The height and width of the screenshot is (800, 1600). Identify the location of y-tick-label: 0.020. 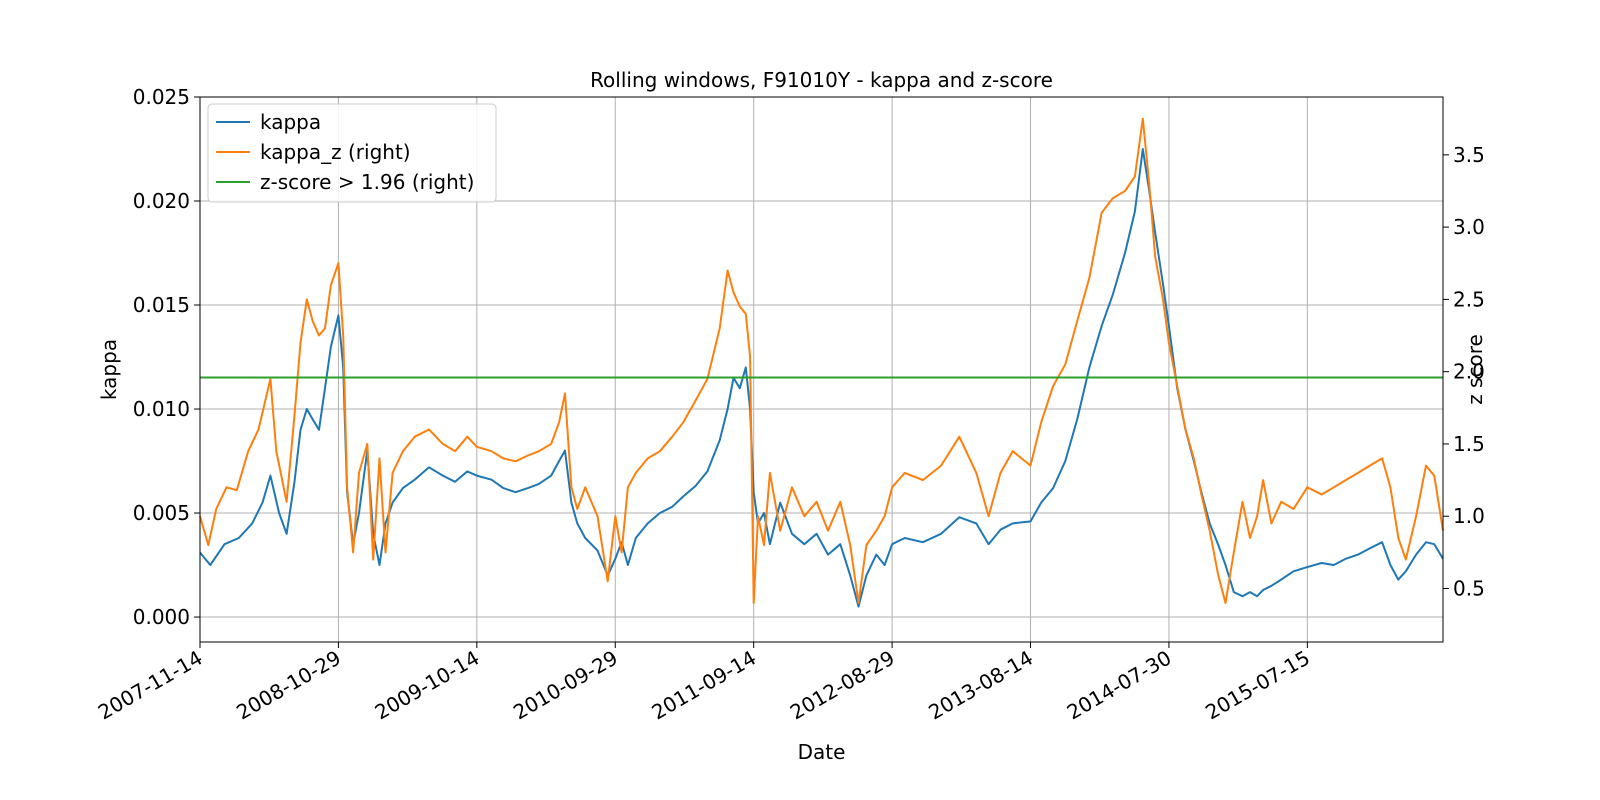
(161, 201).